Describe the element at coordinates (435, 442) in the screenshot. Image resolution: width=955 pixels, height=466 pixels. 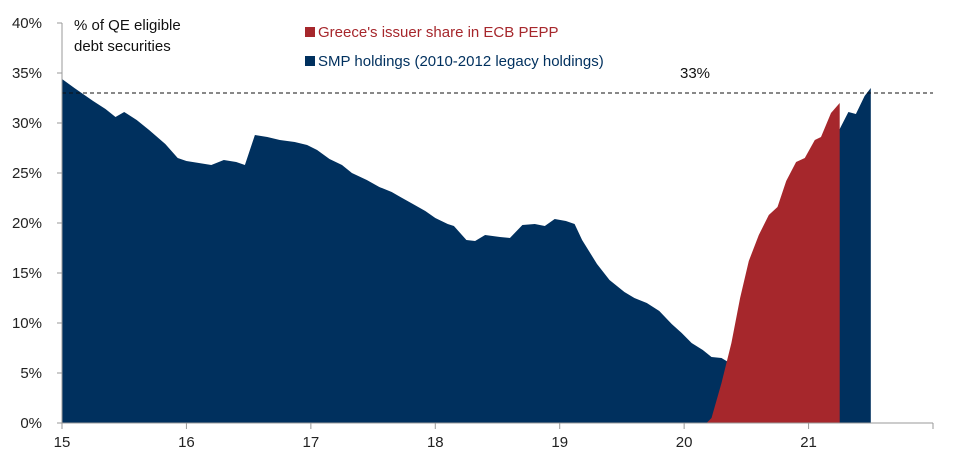
I see `x-tick-label: 18` at that location.